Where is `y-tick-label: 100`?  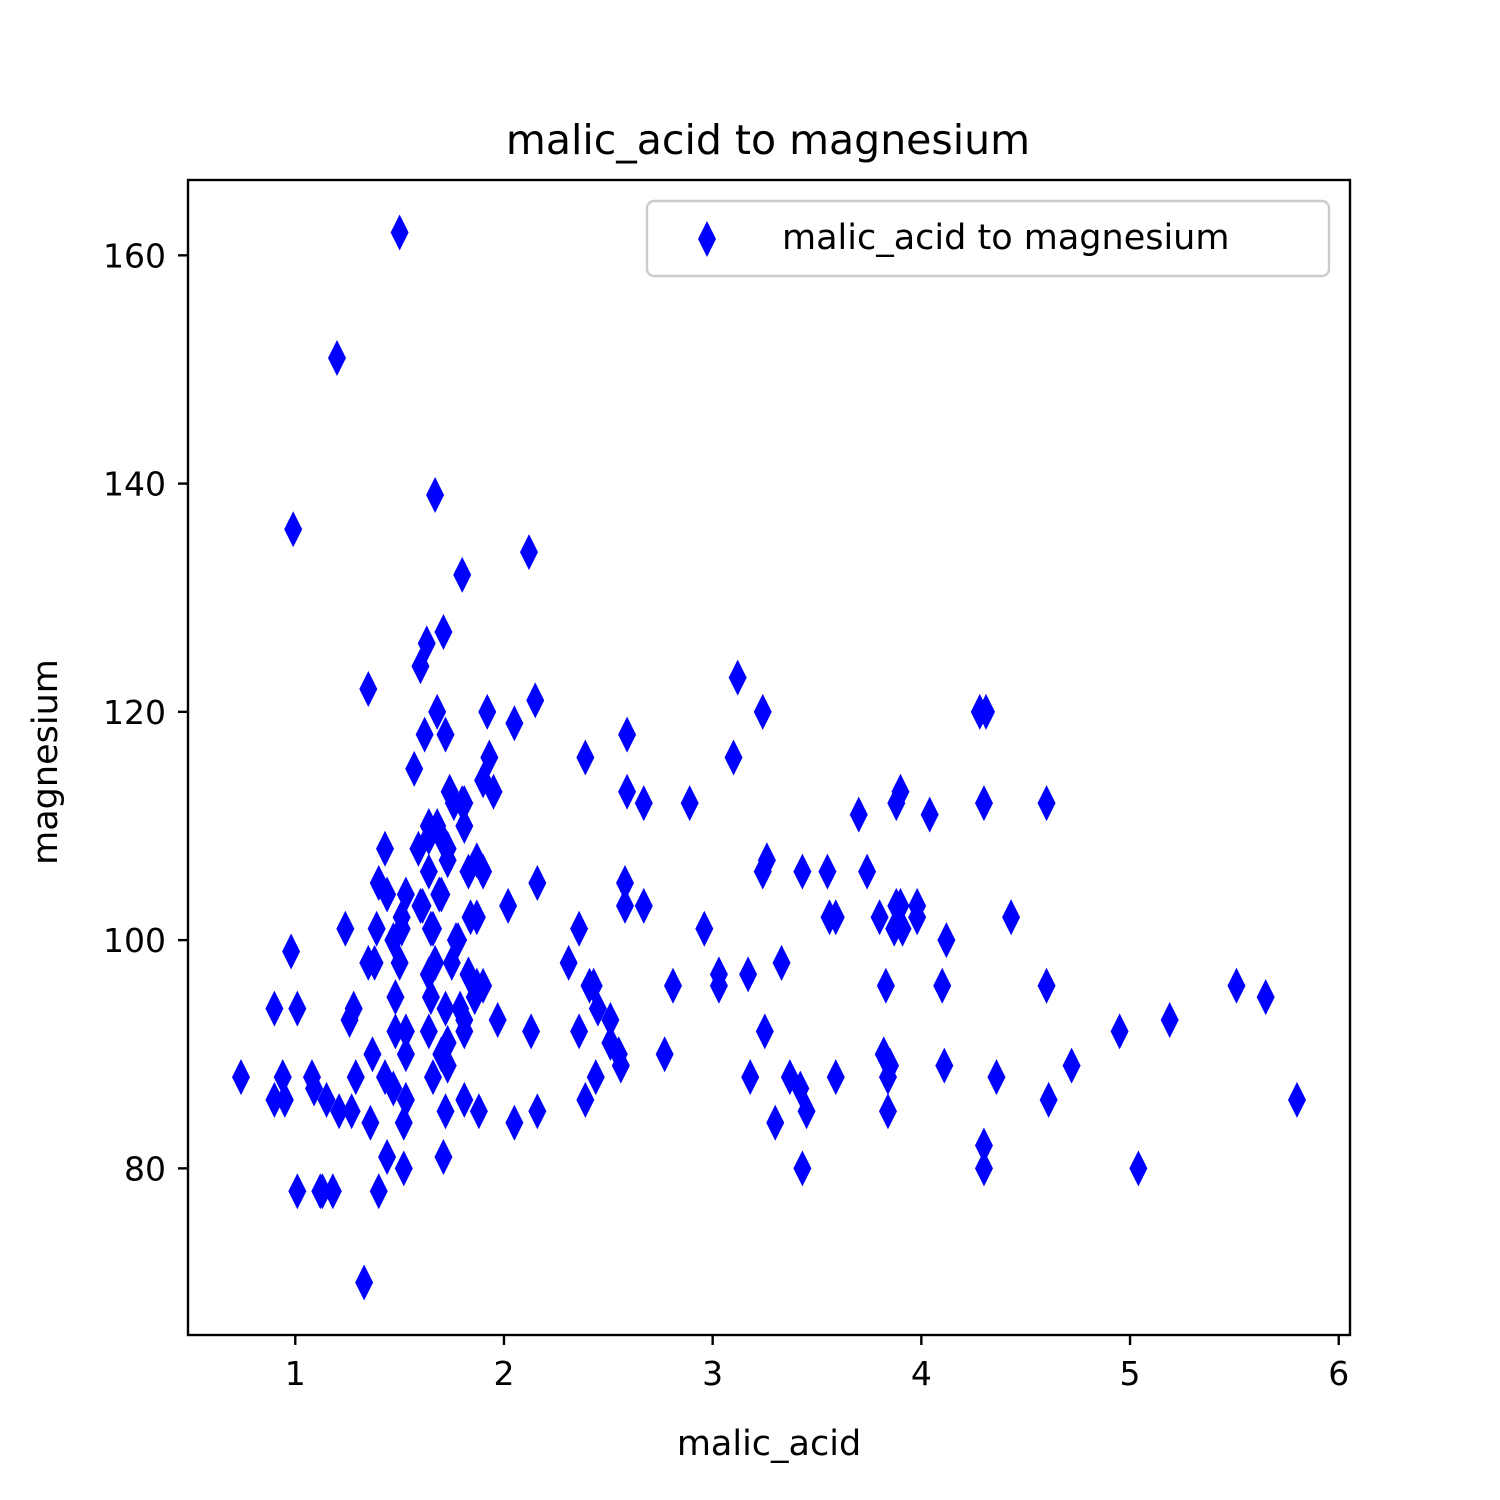
y-tick-label: 100 is located at coordinates (134, 940).